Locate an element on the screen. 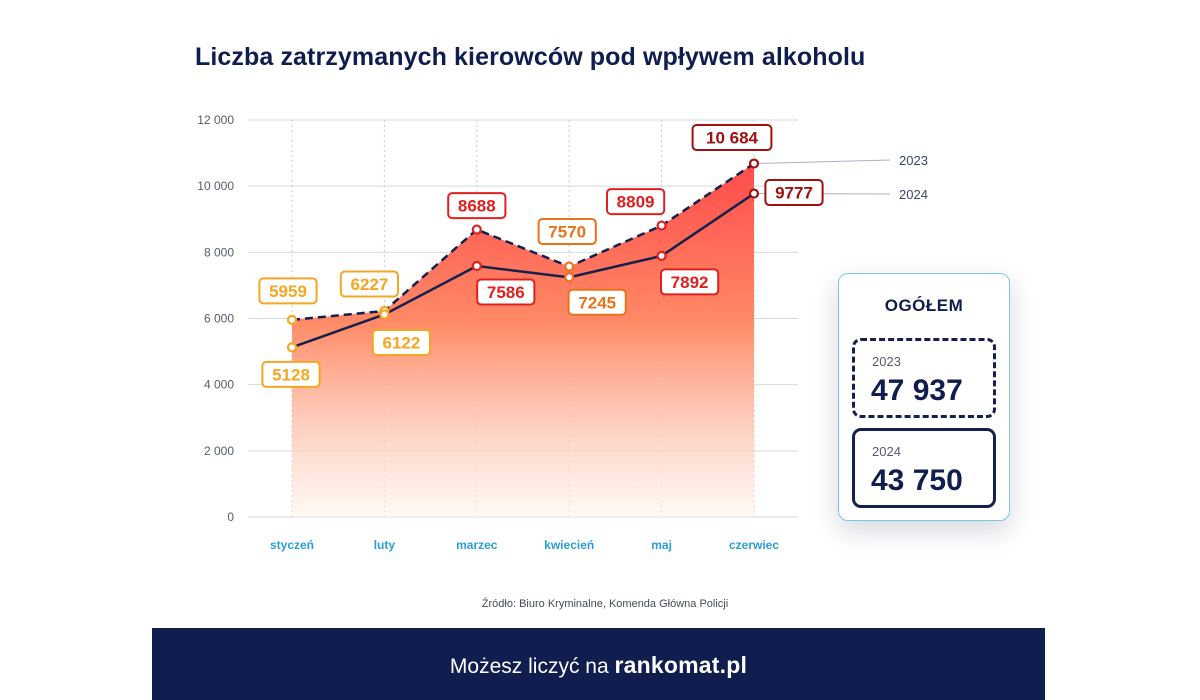 Image resolution: width=1200 pixels, height=700 pixels. x-tick-label: maj is located at coordinates (661, 545).